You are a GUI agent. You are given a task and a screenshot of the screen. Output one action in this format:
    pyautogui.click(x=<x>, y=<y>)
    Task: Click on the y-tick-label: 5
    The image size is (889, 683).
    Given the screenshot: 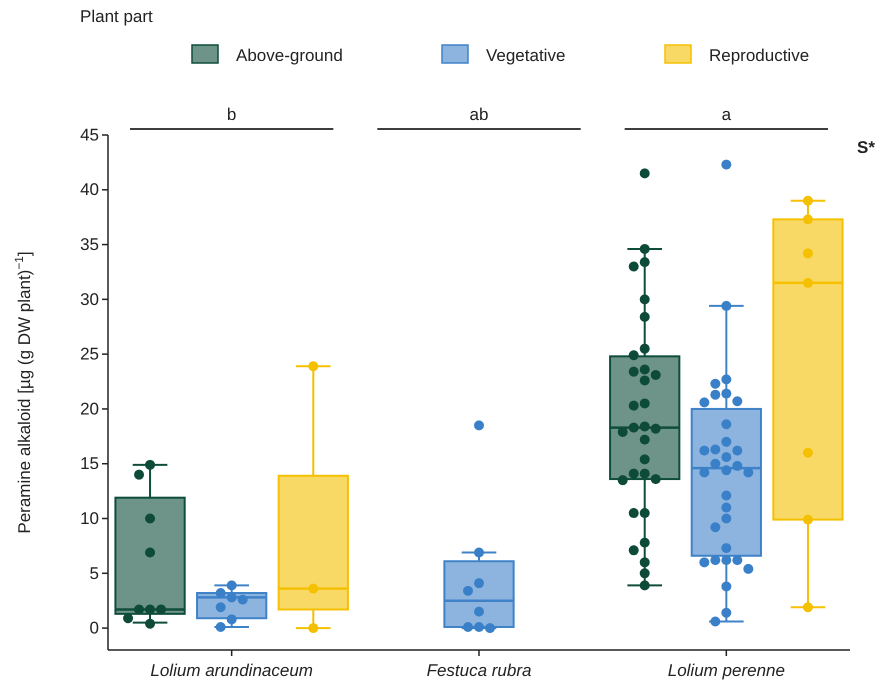 What is the action you would take?
    pyautogui.click(x=94, y=573)
    